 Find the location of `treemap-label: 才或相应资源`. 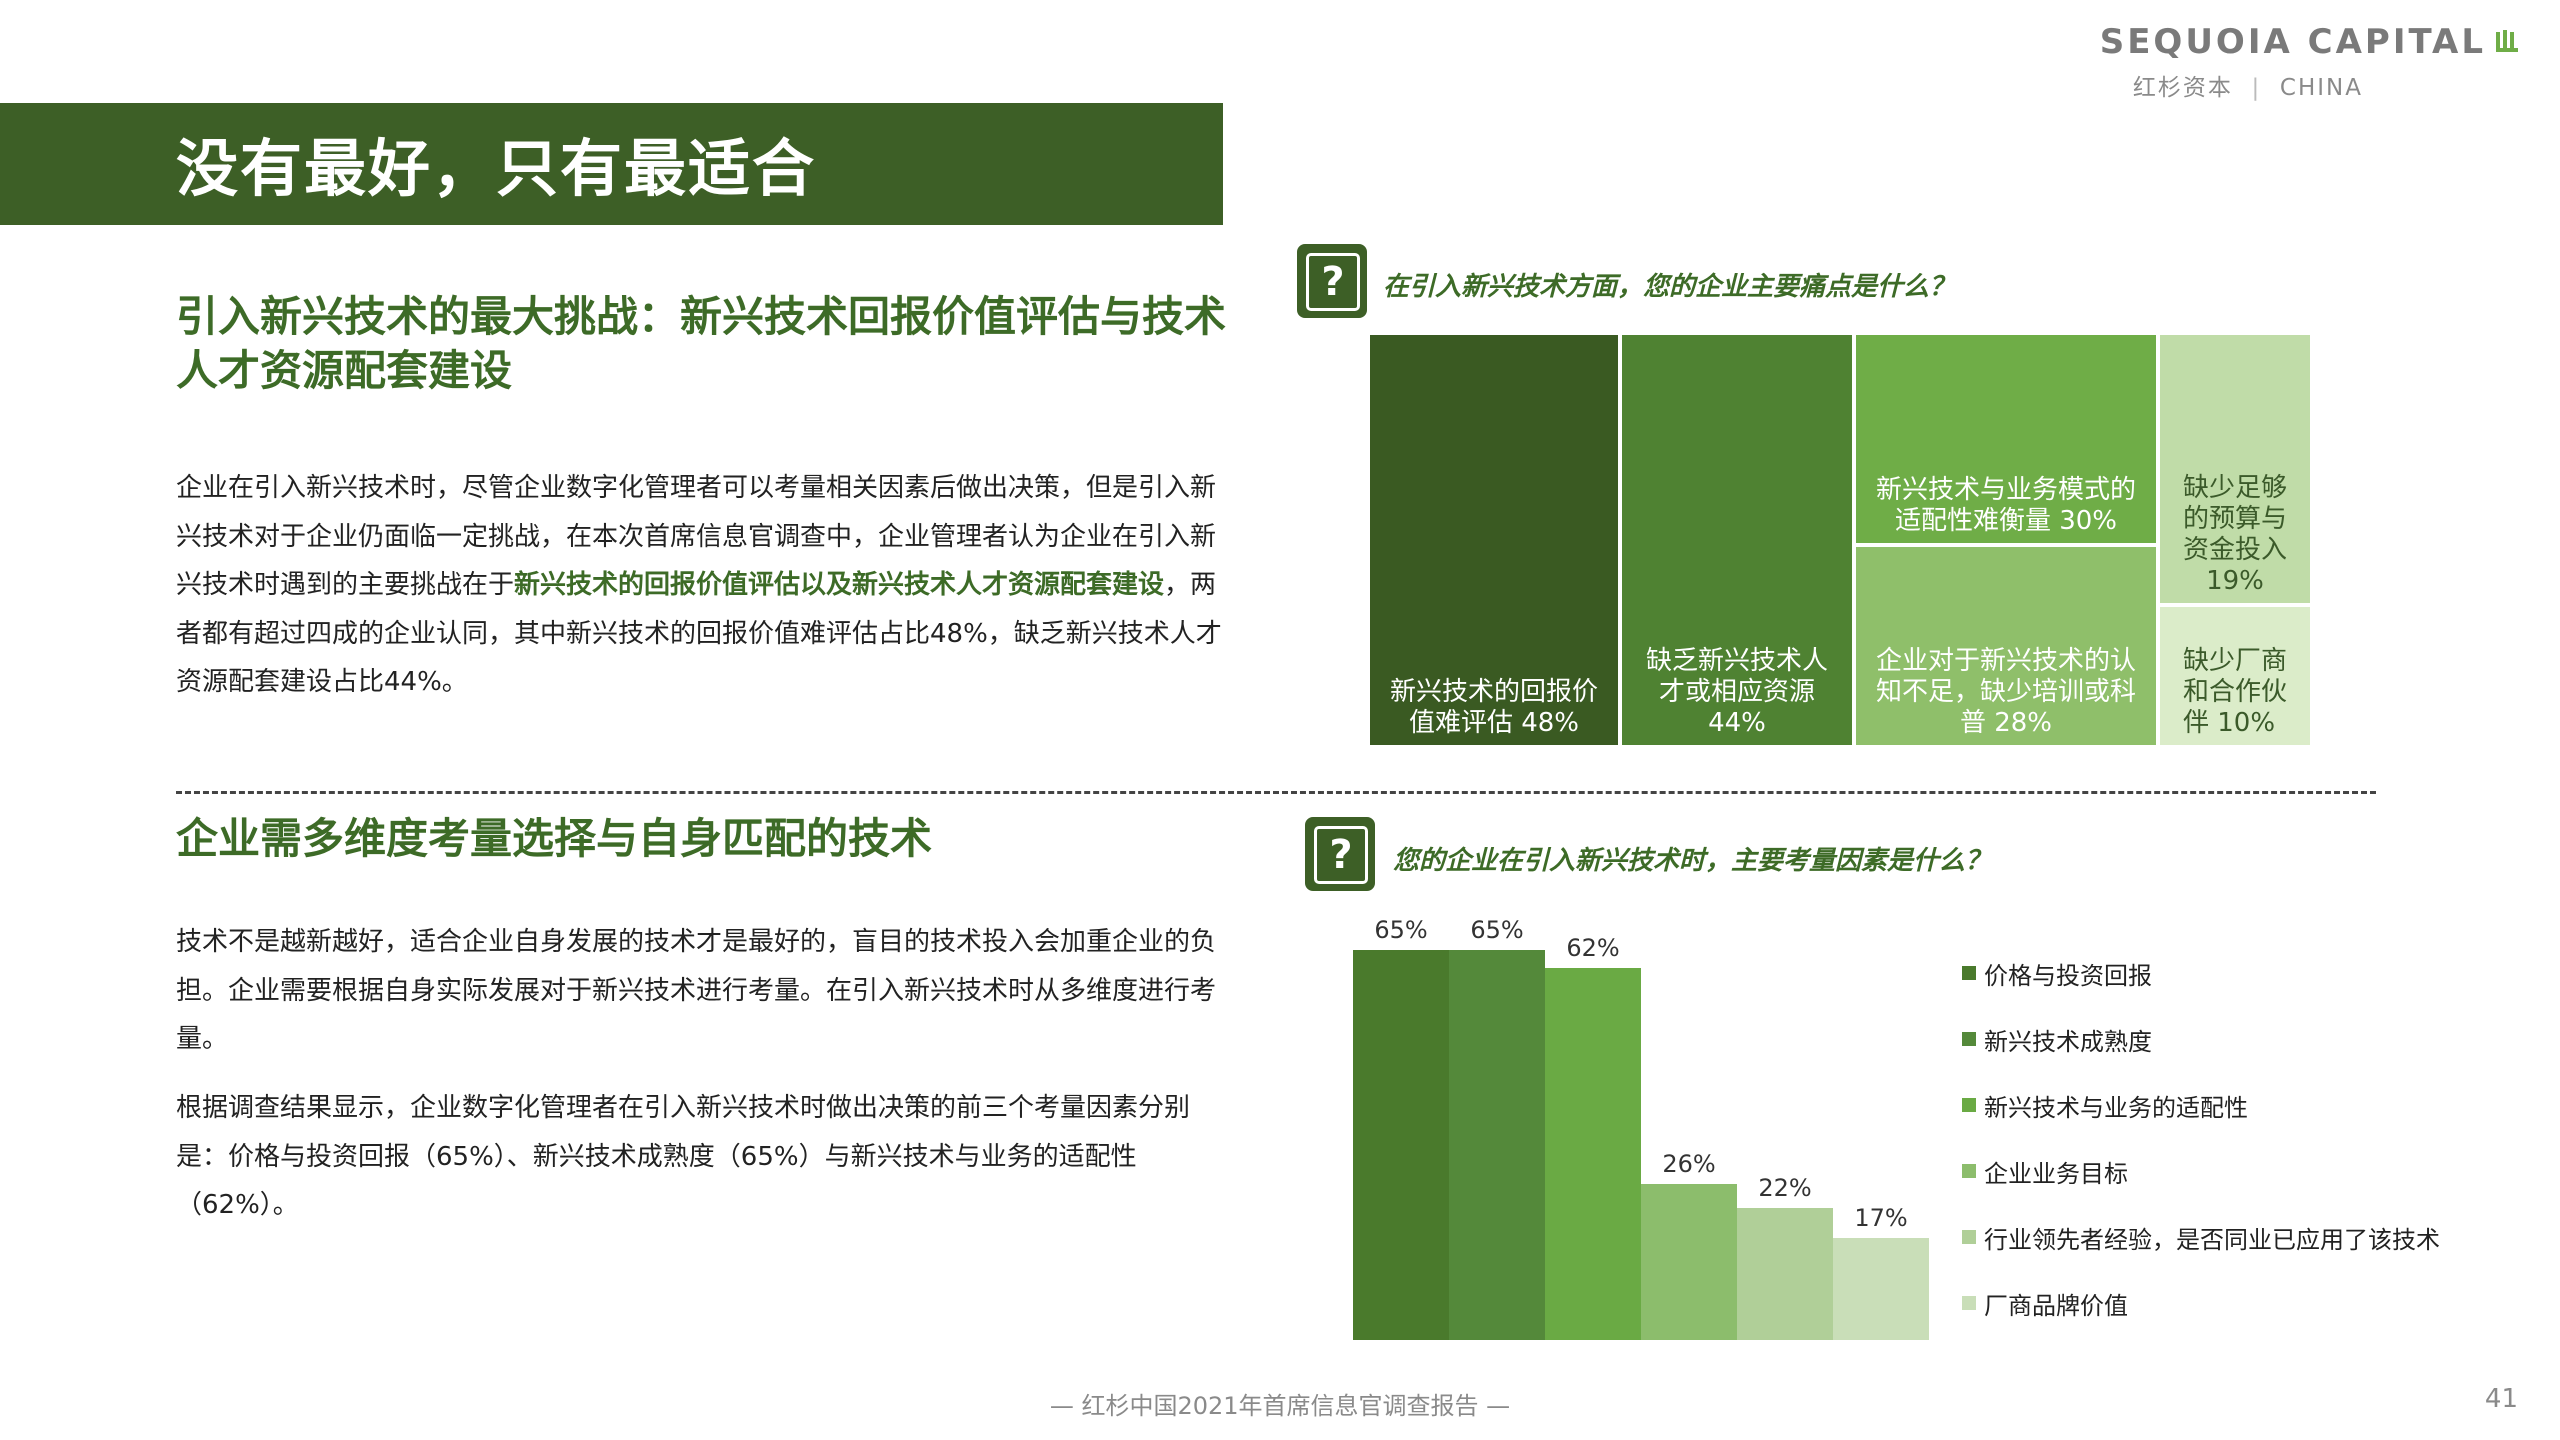

treemap-label: 才或相应资源 is located at coordinates (1736, 692).